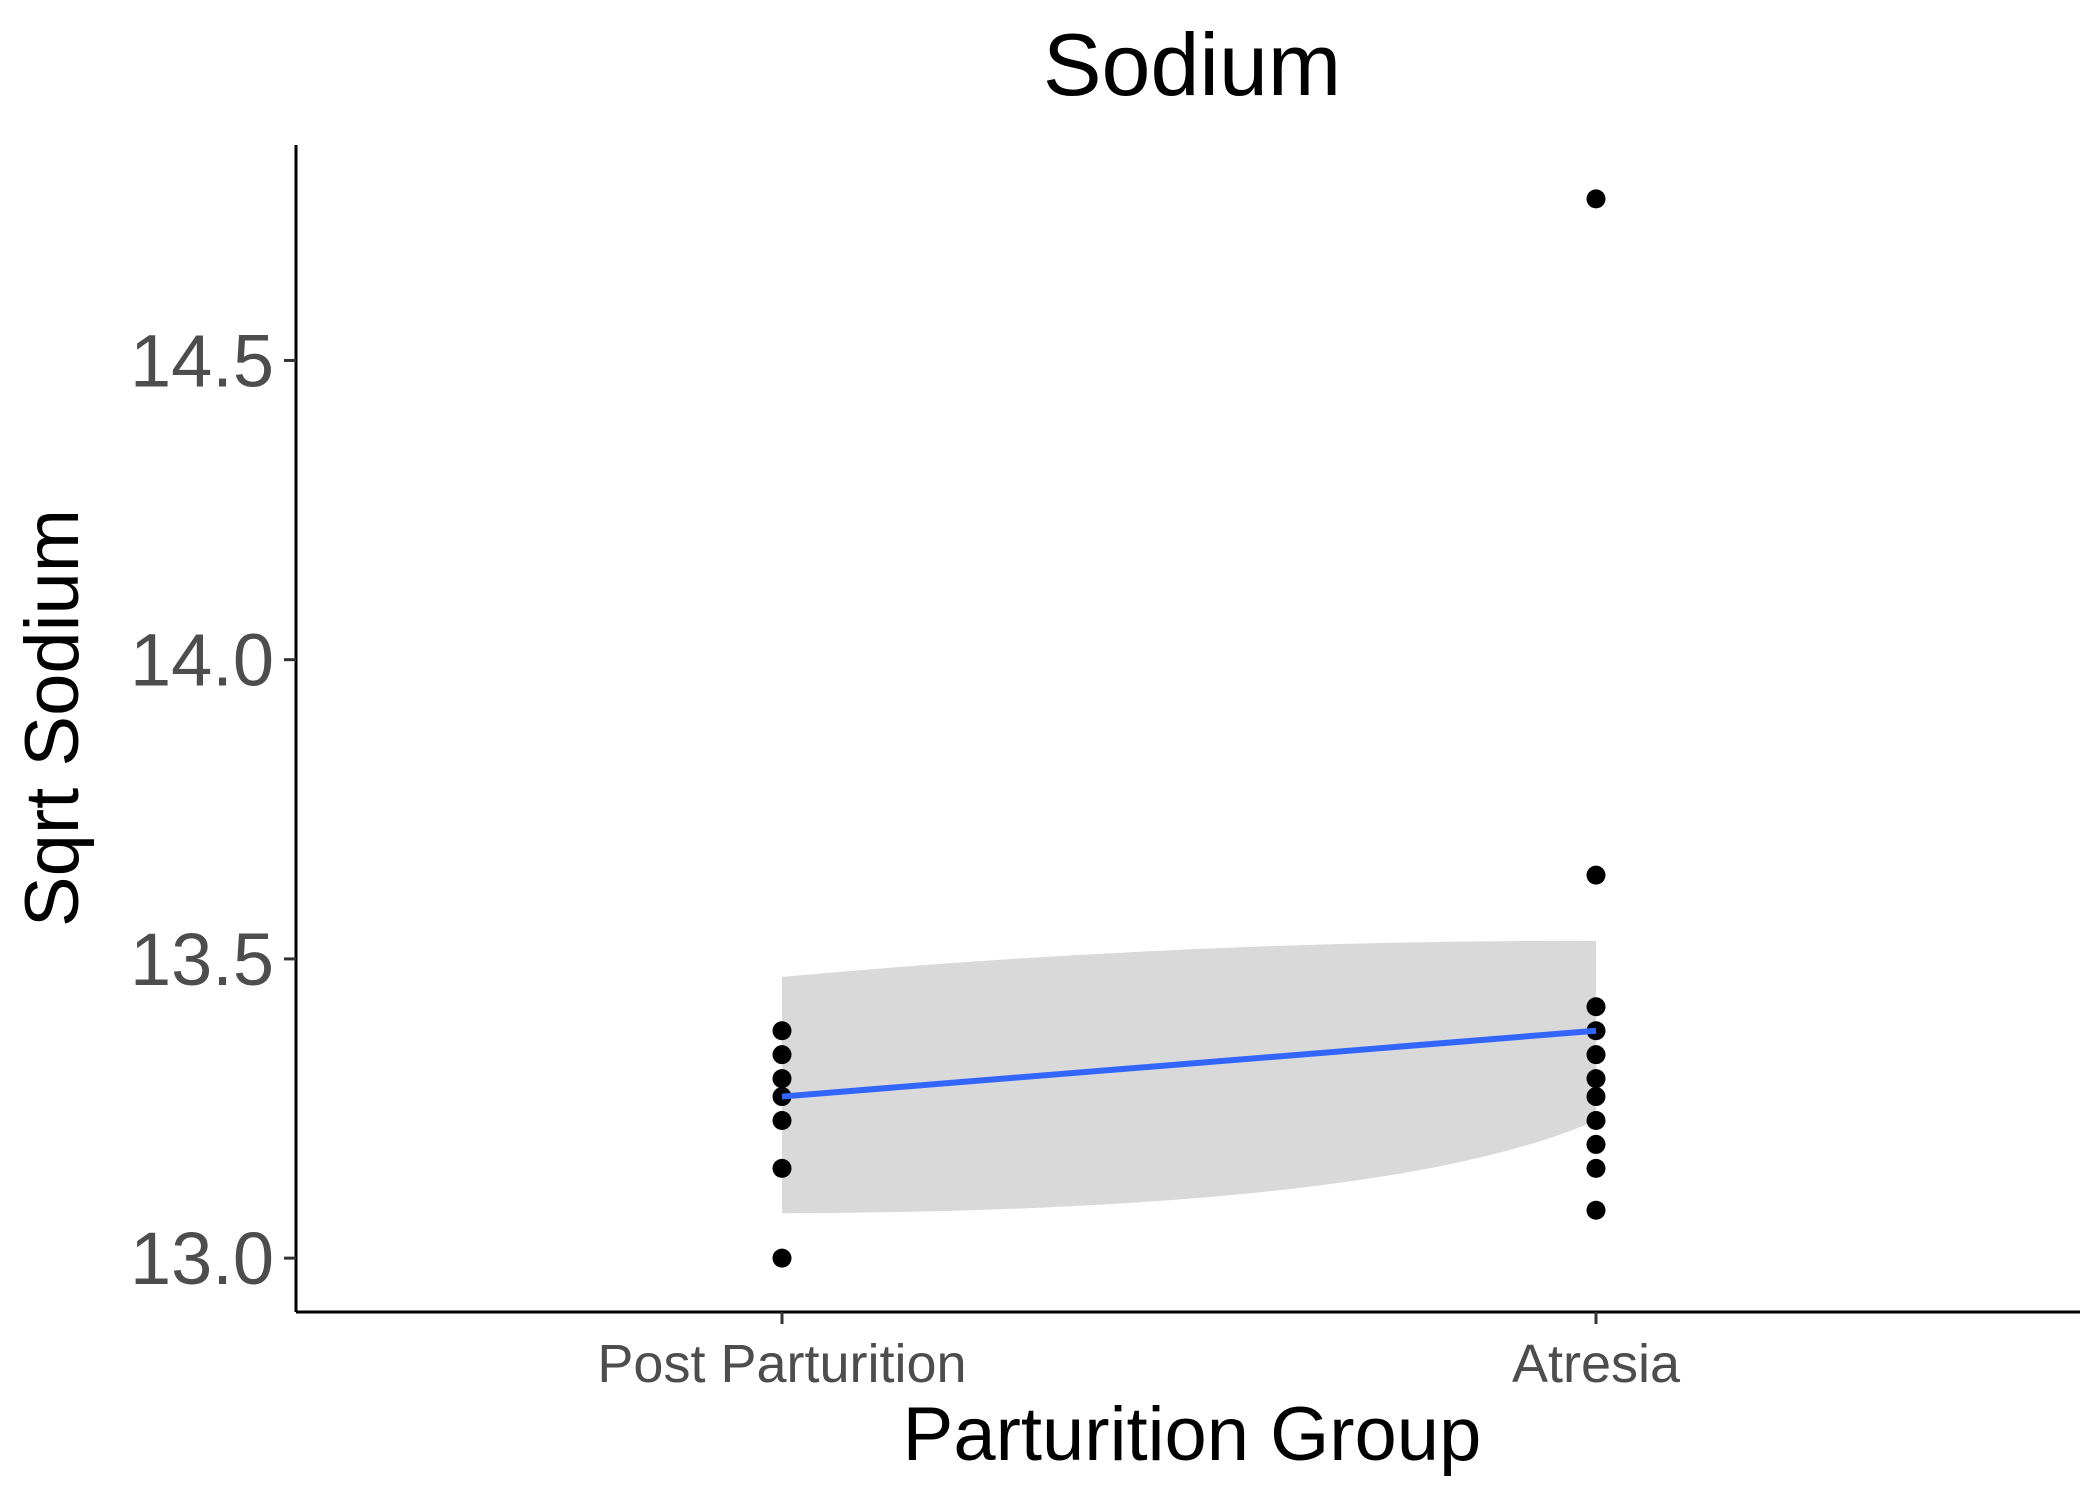 The height and width of the screenshot is (1499, 2100). I want to click on y-axis-title: Sqrt Sodium, so click(52, 718).